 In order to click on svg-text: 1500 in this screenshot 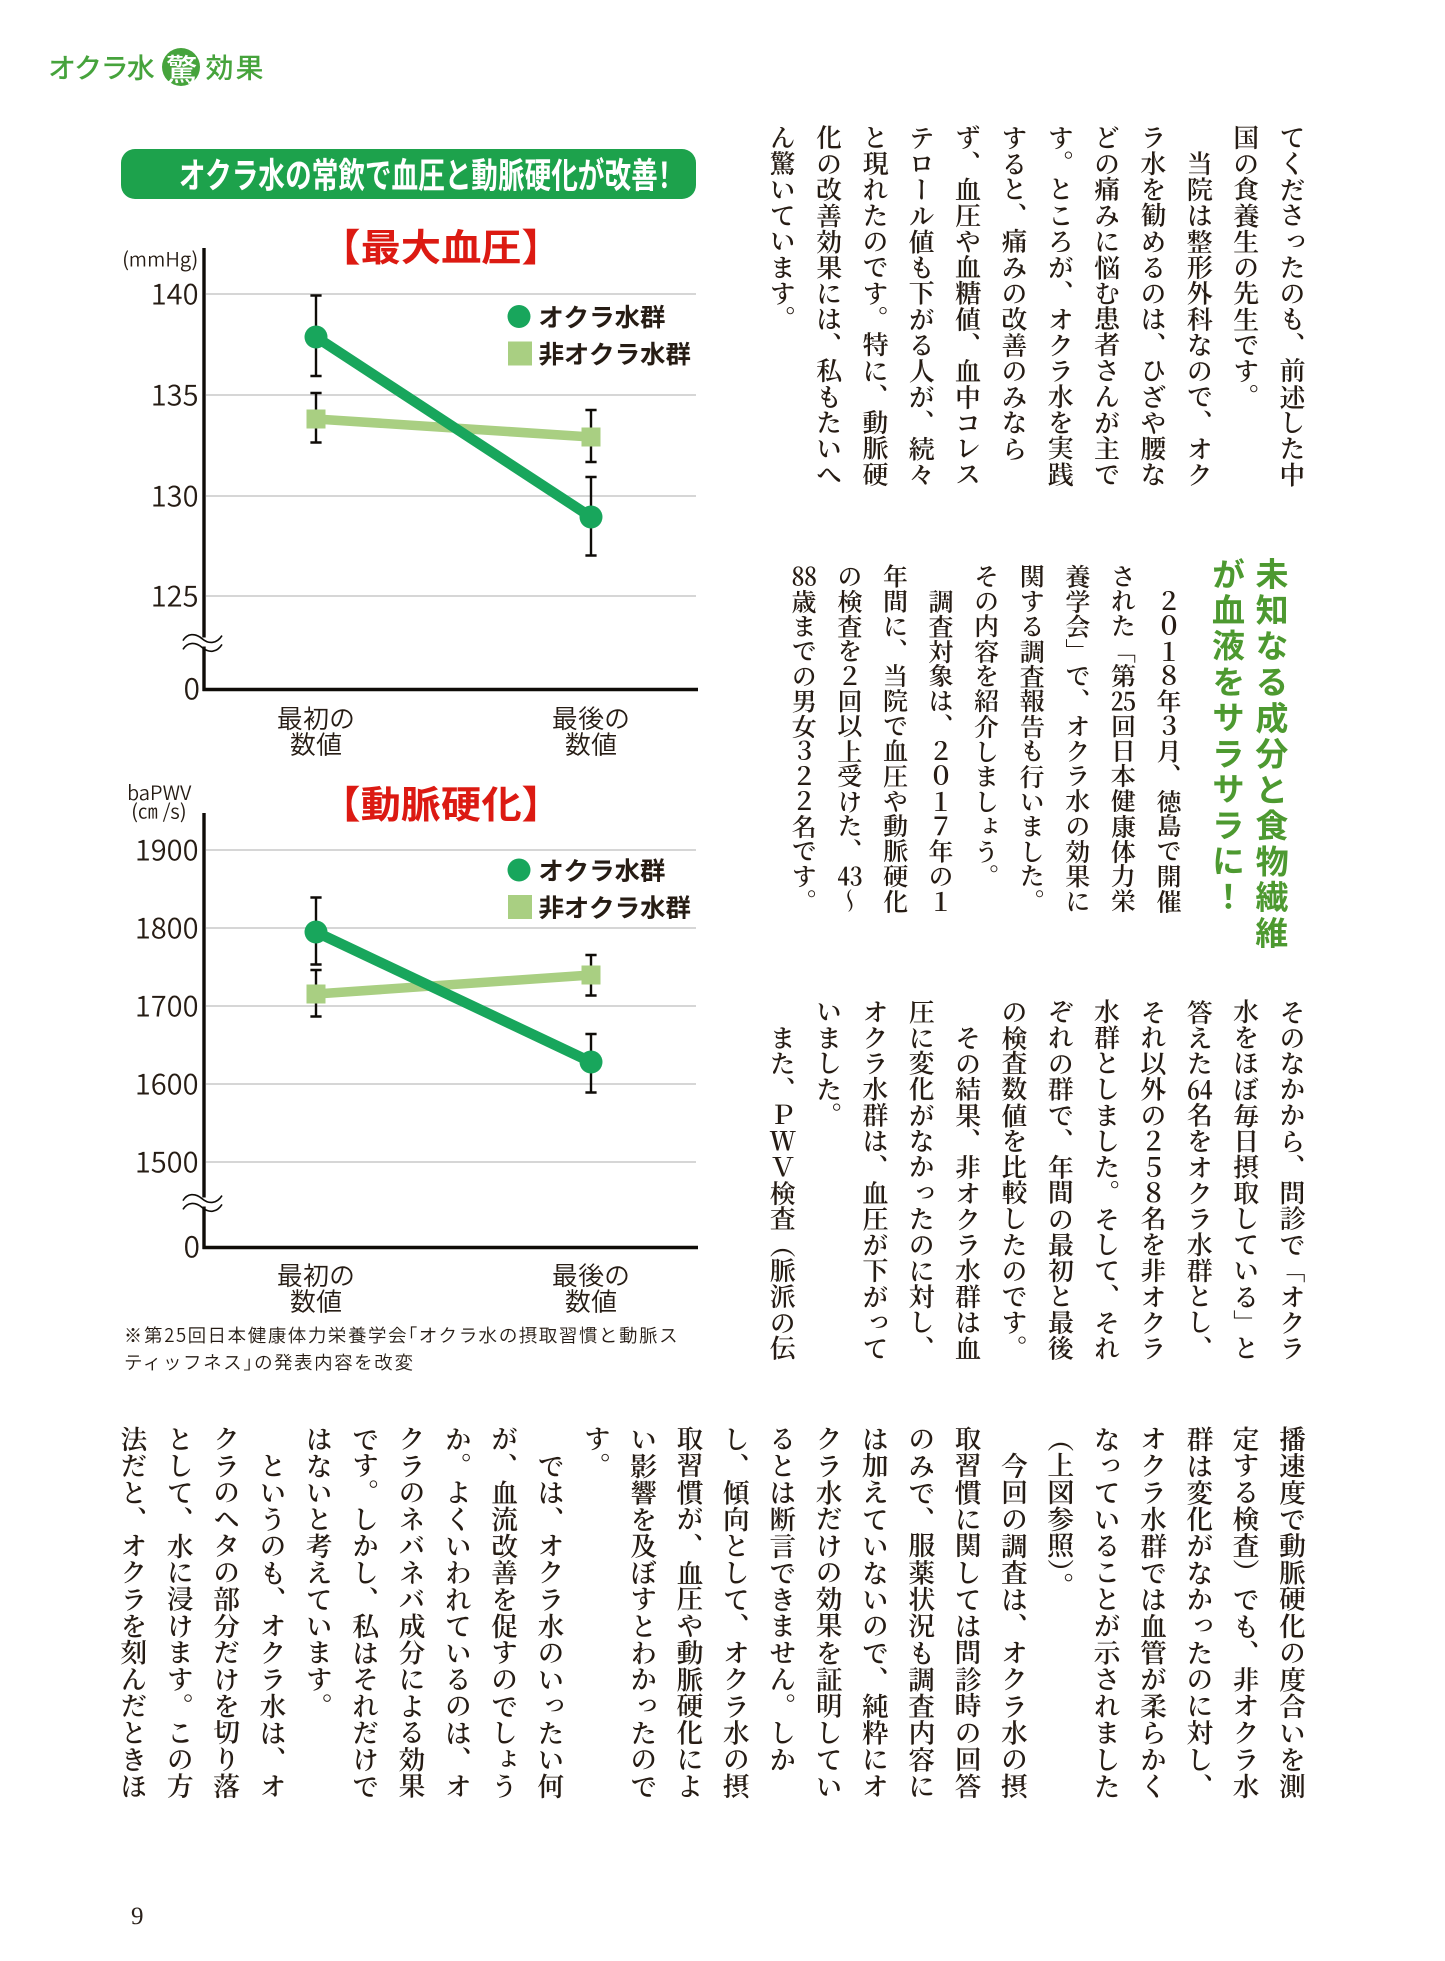, I will do `click(167, 1161)`.